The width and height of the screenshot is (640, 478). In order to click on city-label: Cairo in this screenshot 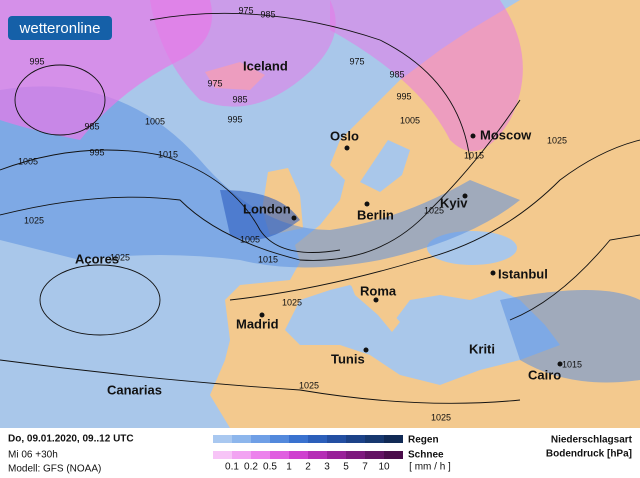, I will do `click(544, 374)`.